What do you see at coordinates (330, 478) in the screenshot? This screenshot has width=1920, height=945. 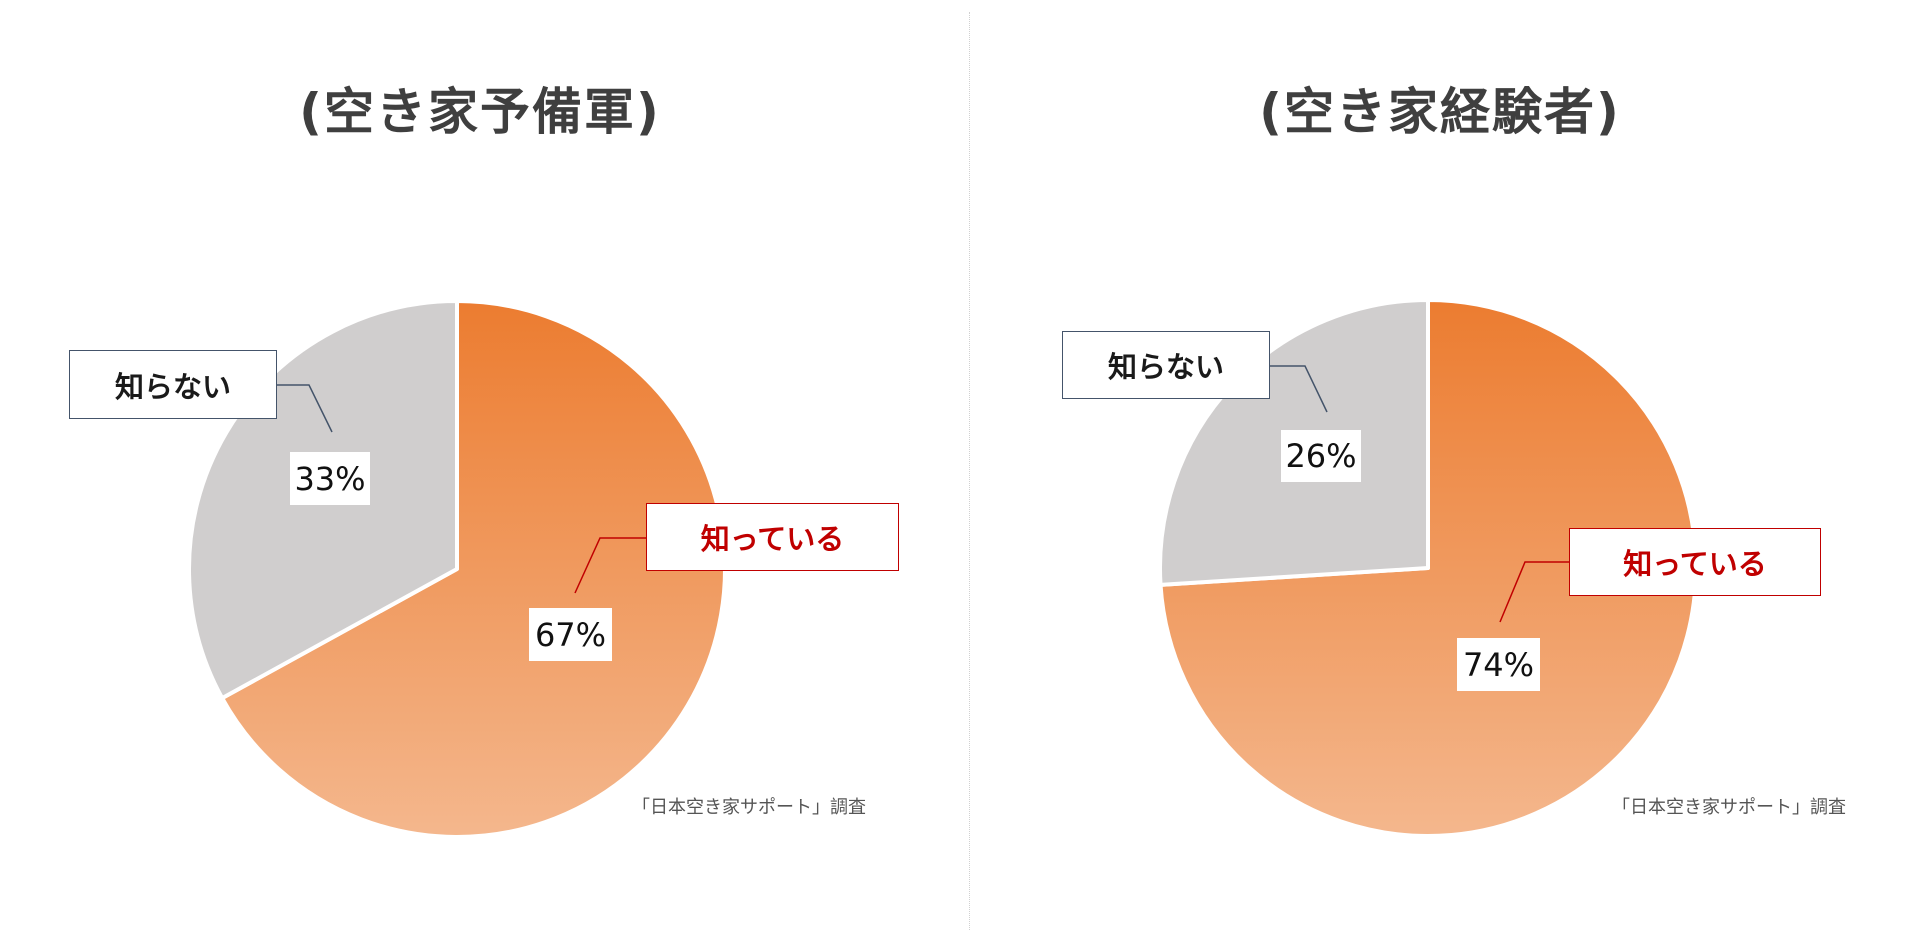 I see `data-label-unknown: 33%` at bounding box center [330, 478].